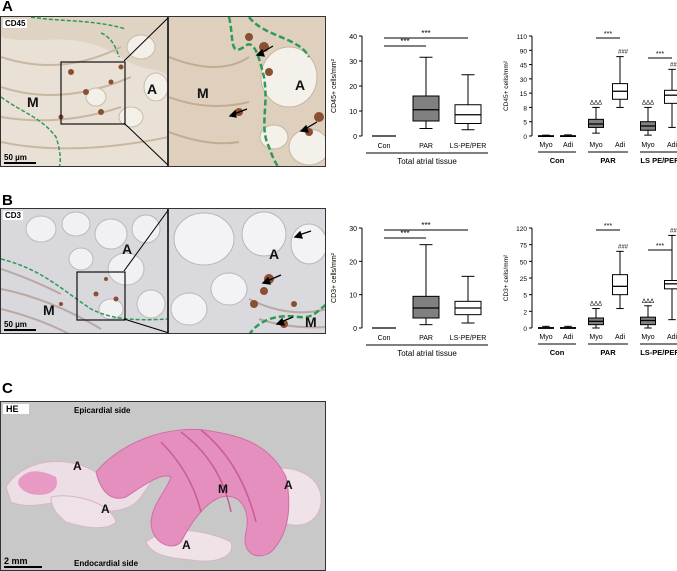  I want to click on chart-a-sub-cat-2: Myo, so click(595, 145).